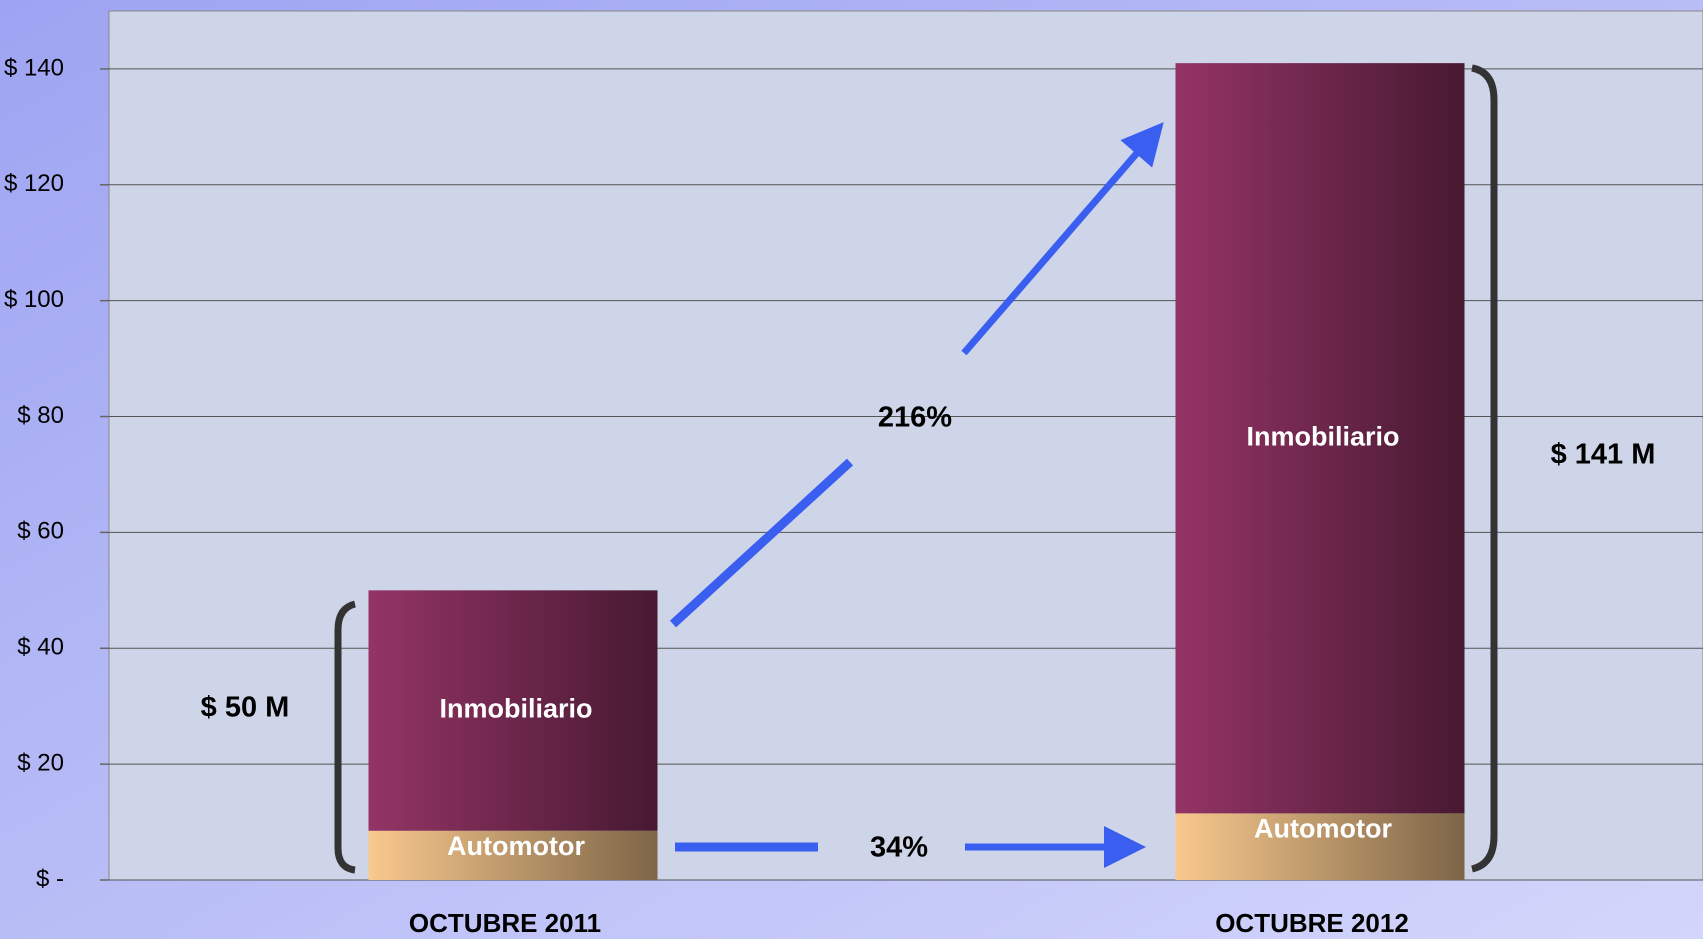 This screenshot has height=939, width=1703. What do you see at coordinates (40, 647) in the screenshot?
I see `y-tick-label: $ 40` at bounding box center [40, 647].